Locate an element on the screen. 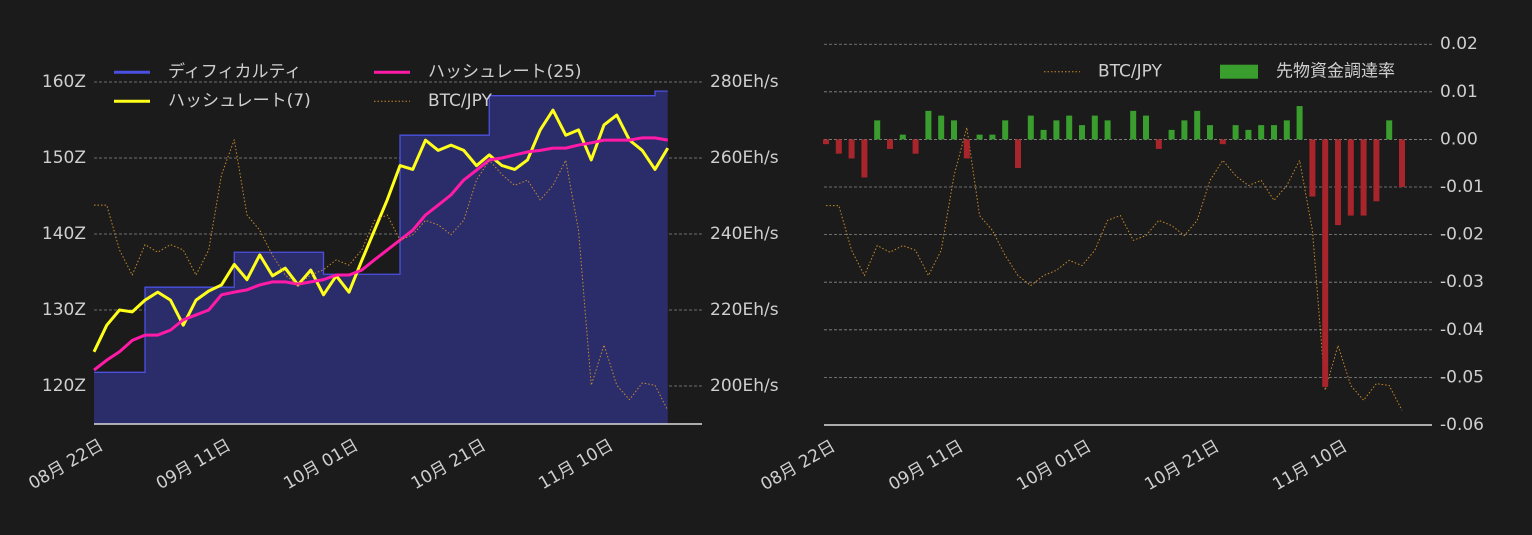 The image size is (1532, 535). legend-label: ハッシュレート(25) is located at coordinates (505, 72).